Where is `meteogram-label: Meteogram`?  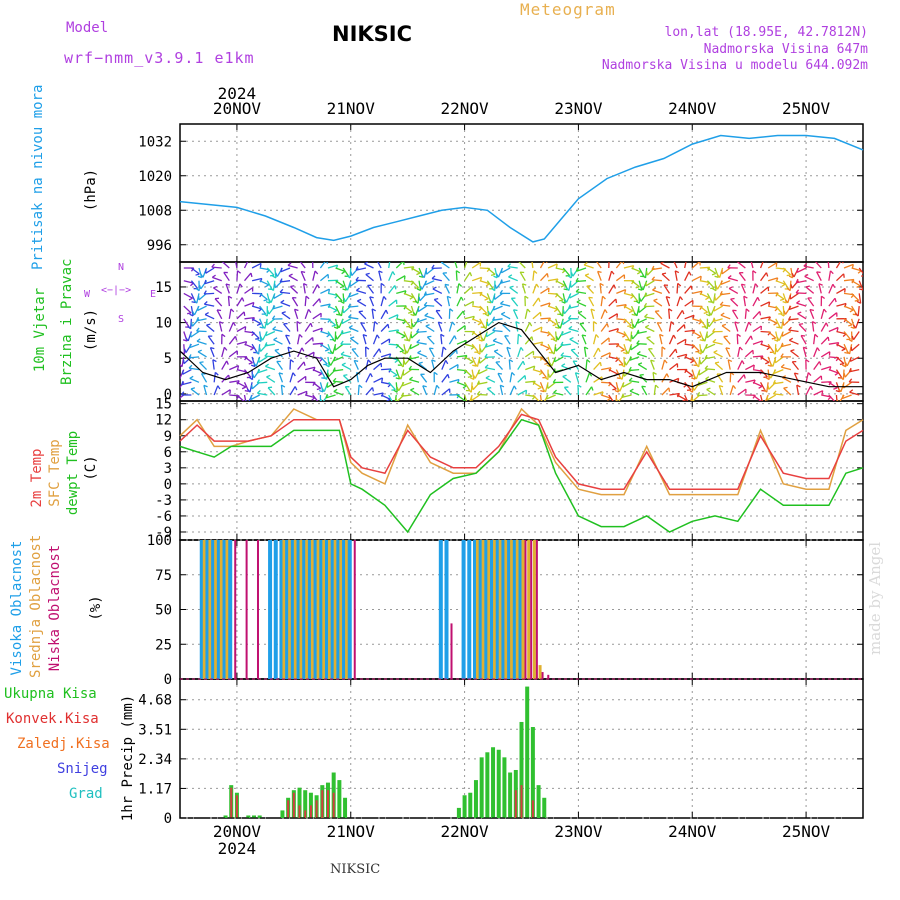 meteogram-label: Meteogram is located at coordinates (568, 9).